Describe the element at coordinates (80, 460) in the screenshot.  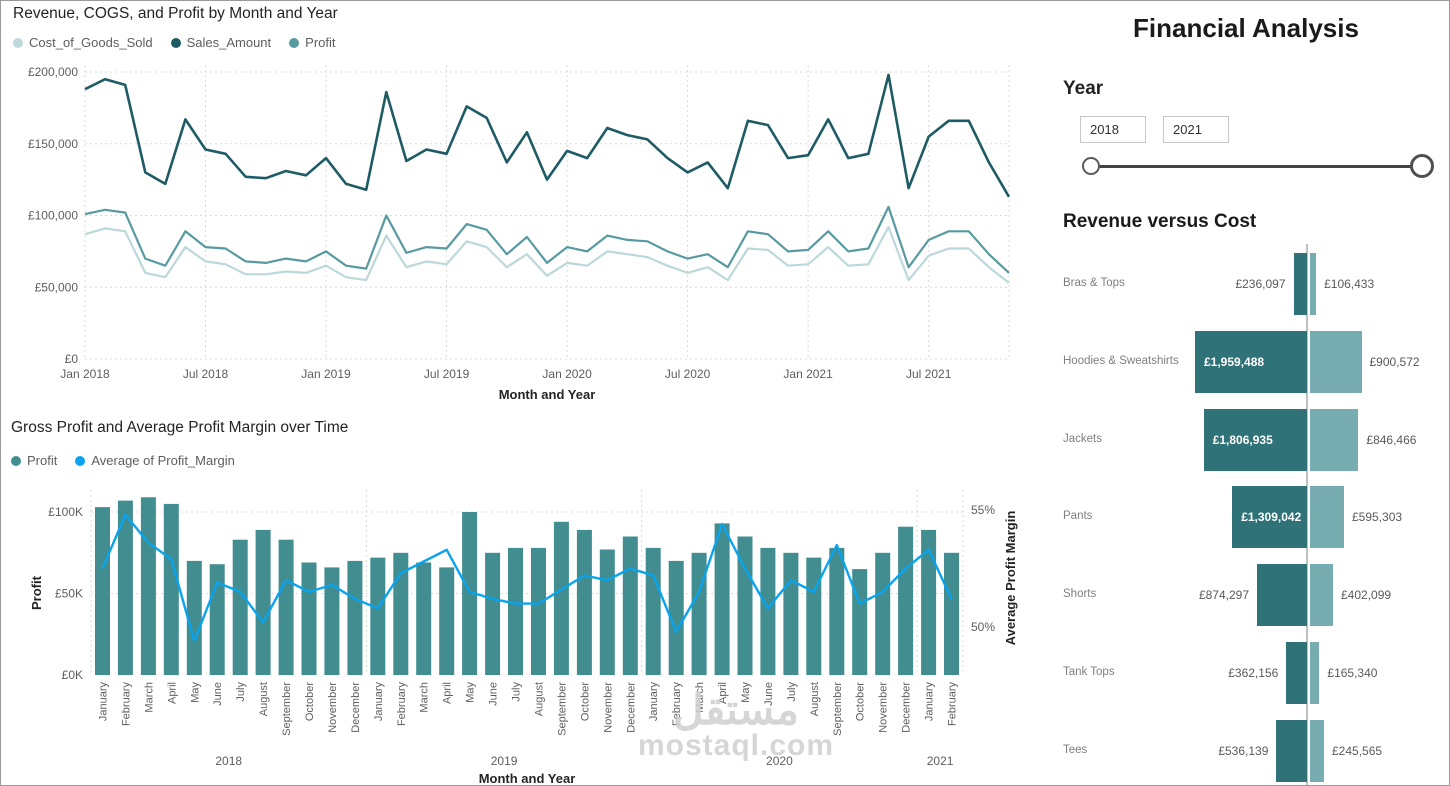
I see `legend-dot-margin-line` at that location.